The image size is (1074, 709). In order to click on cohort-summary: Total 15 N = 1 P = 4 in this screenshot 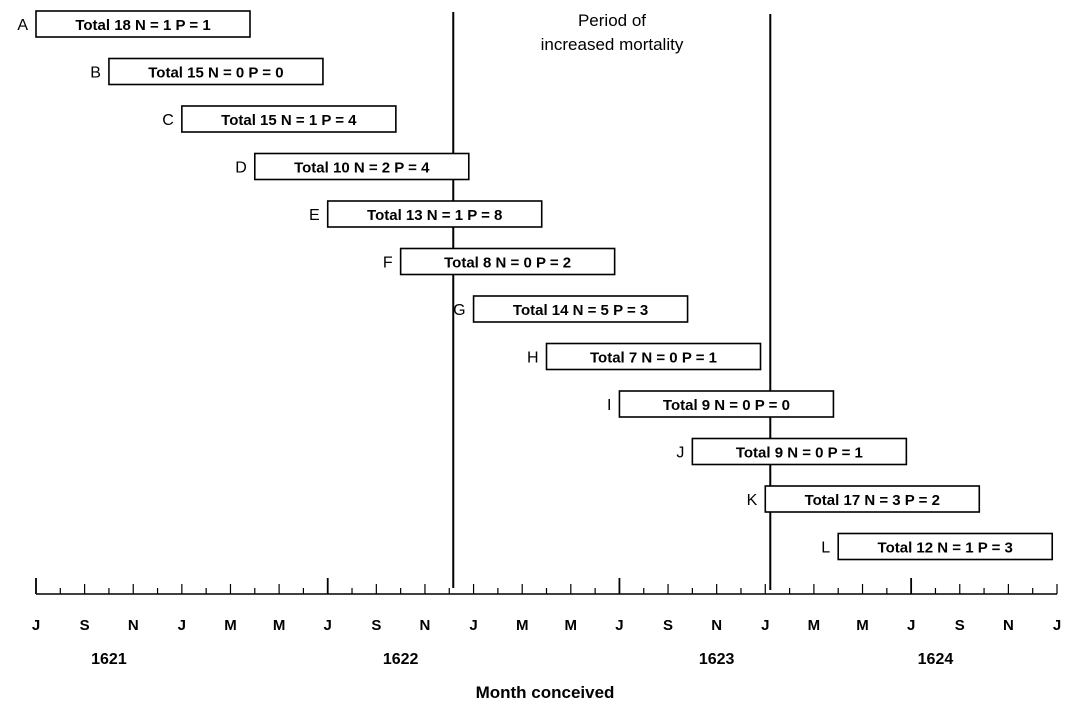, I will do `click(289, 120)`.